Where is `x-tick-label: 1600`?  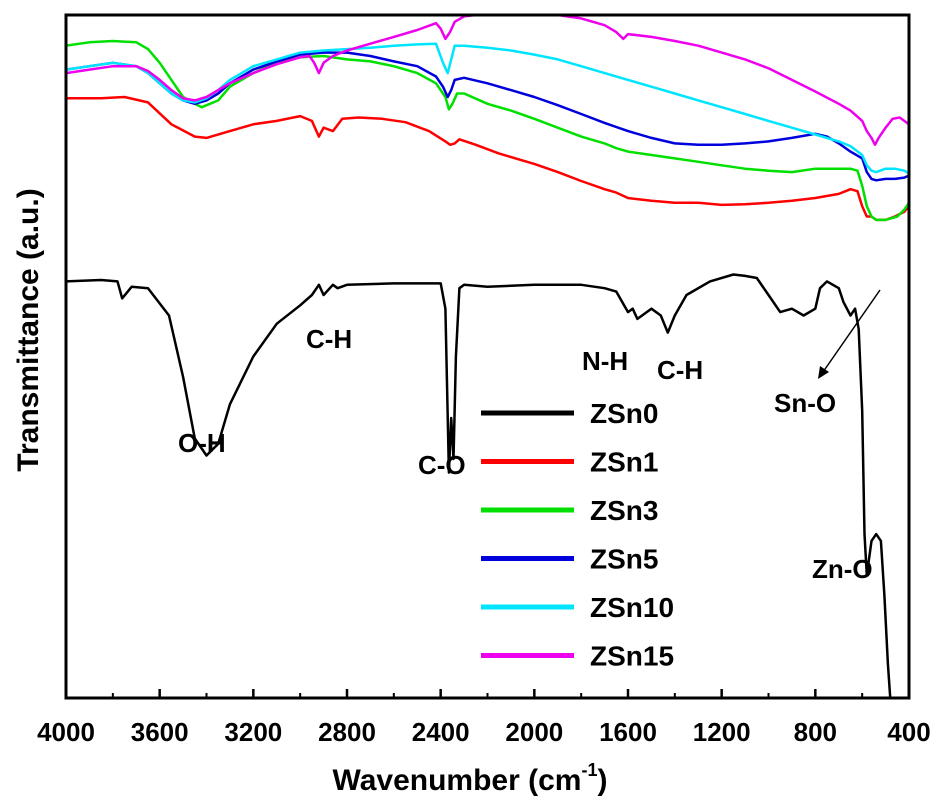
x-tick-label: 1600 is located at coordinates (628, 732).